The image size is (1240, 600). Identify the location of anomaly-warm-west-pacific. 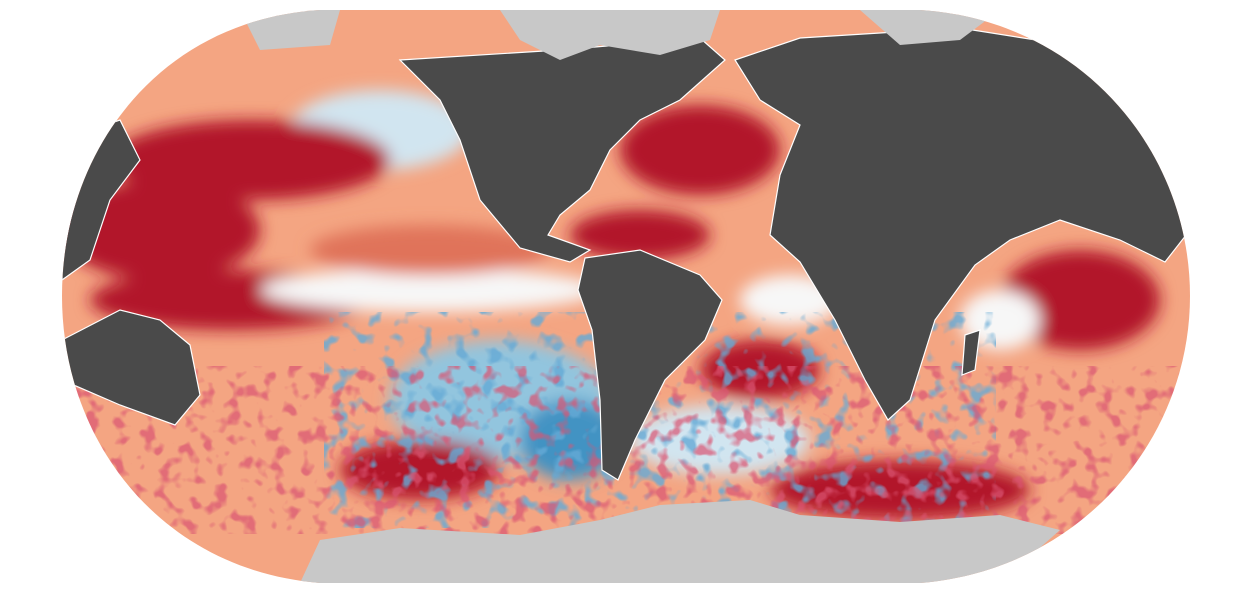
(161, 230).